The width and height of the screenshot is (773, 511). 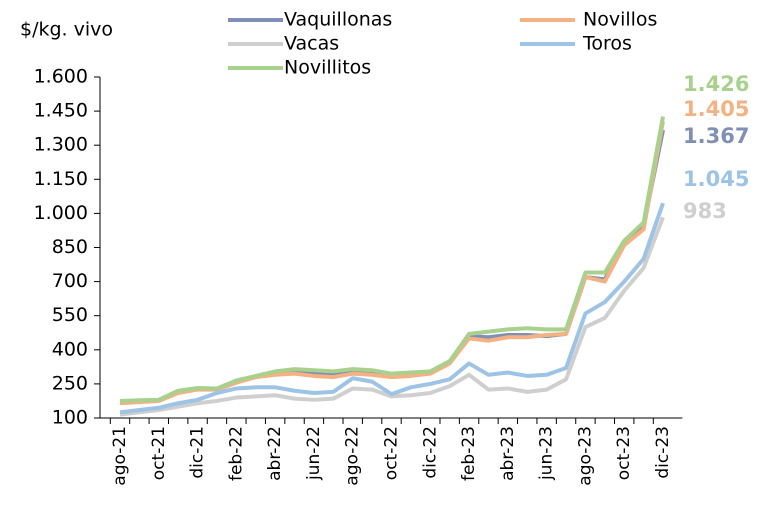 I want to click on x-tick-label: feb-22, so click(x=236, y=453).